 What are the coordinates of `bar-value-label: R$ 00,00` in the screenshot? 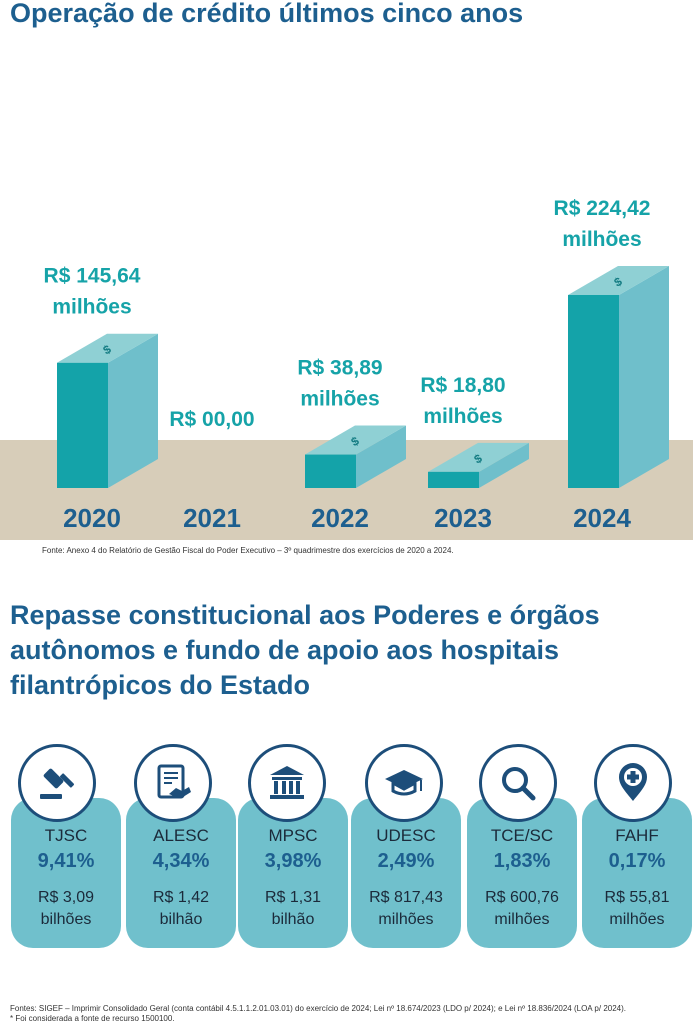 It's located at (211, 419).